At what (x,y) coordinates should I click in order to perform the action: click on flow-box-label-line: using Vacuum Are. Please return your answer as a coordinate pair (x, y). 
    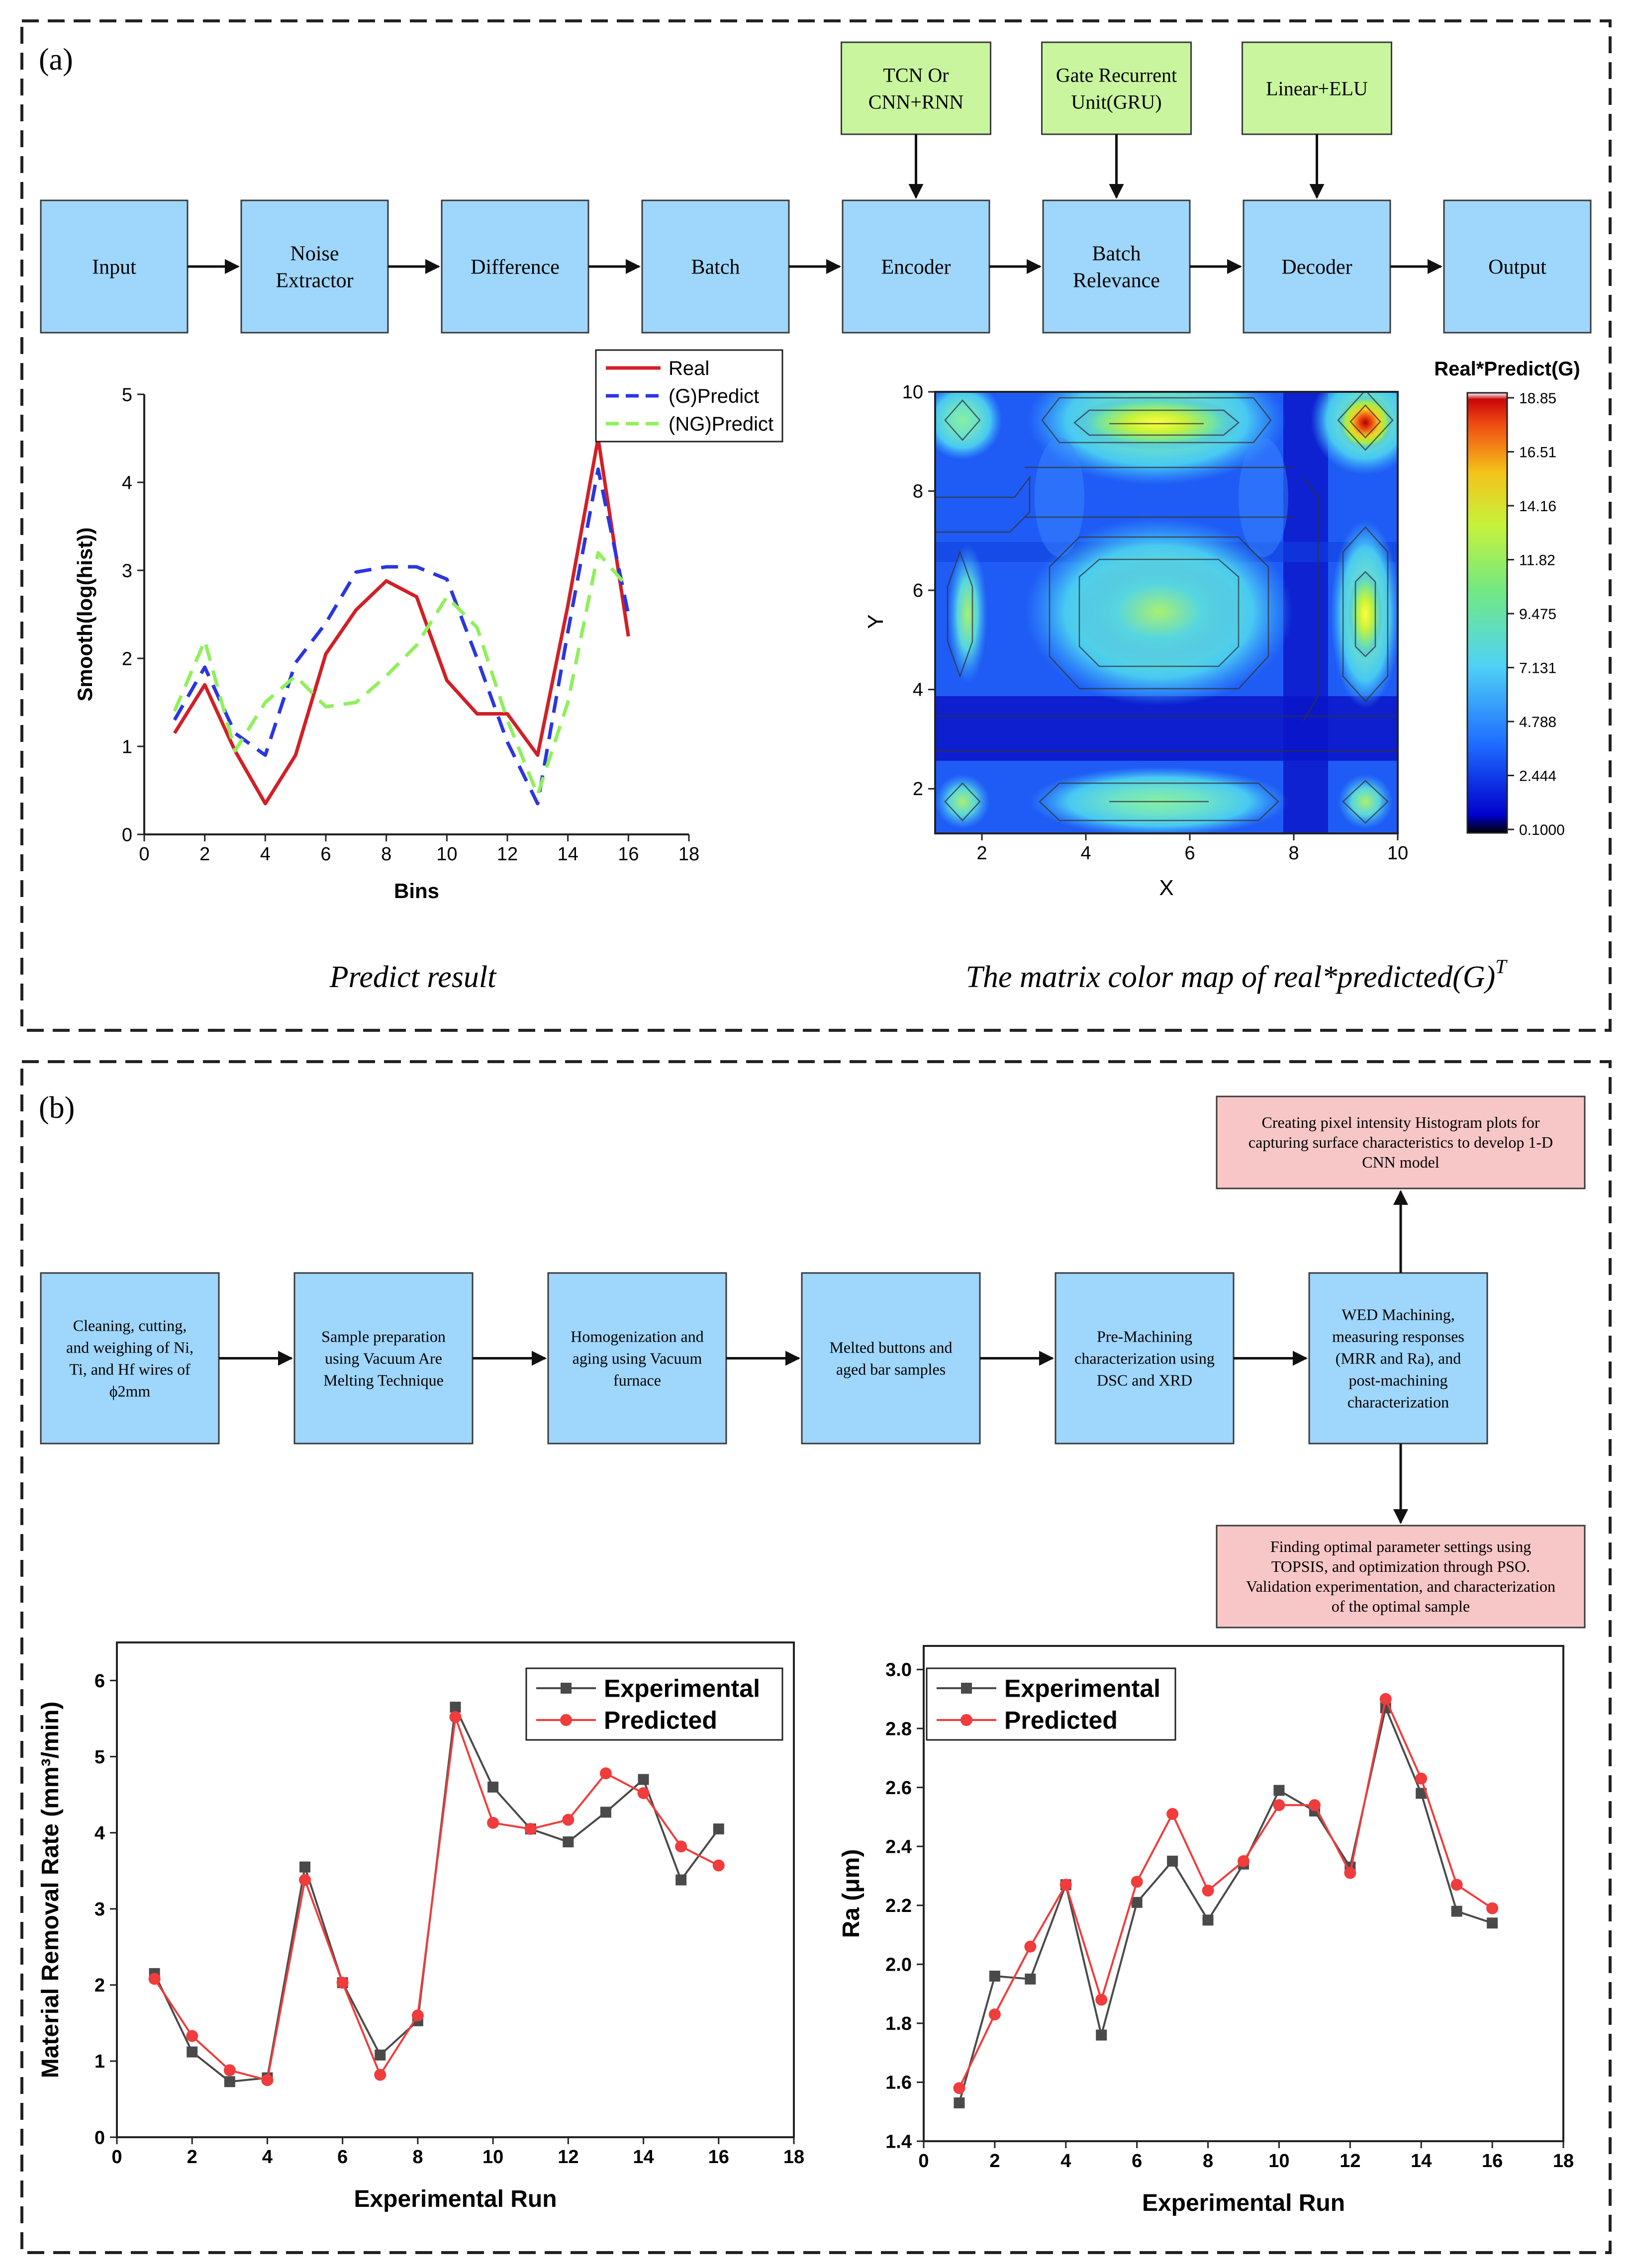
    Looking at the image, I should click on (383, 1358).